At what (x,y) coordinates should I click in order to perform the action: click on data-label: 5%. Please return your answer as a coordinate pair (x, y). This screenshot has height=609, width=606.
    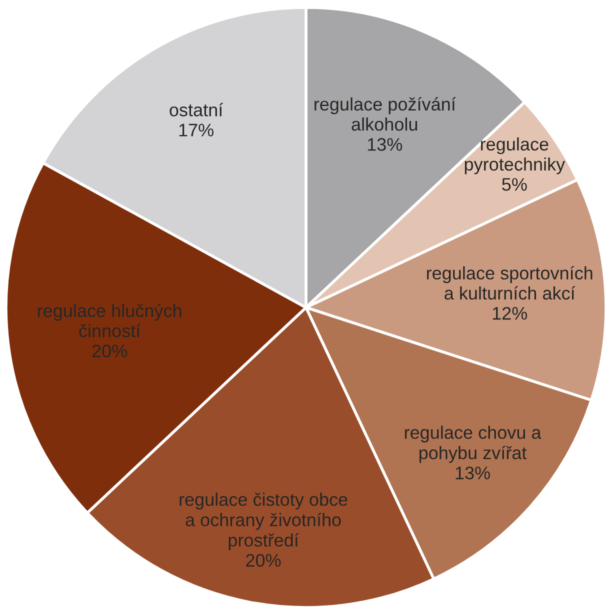
    Looking at the image, I should click on (514, 184).